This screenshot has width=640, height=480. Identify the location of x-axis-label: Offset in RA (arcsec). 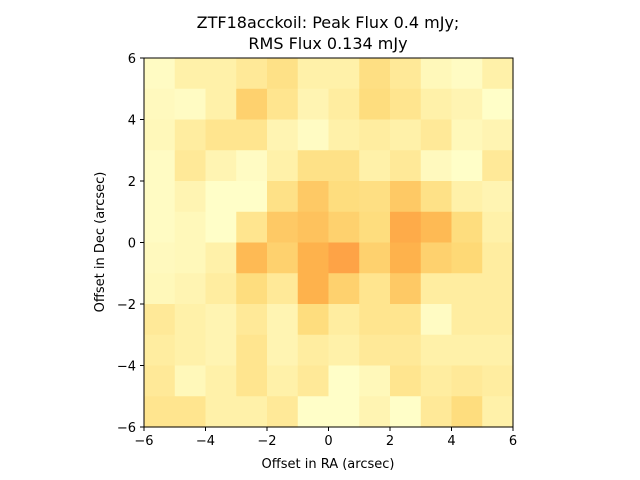
(328, 464).